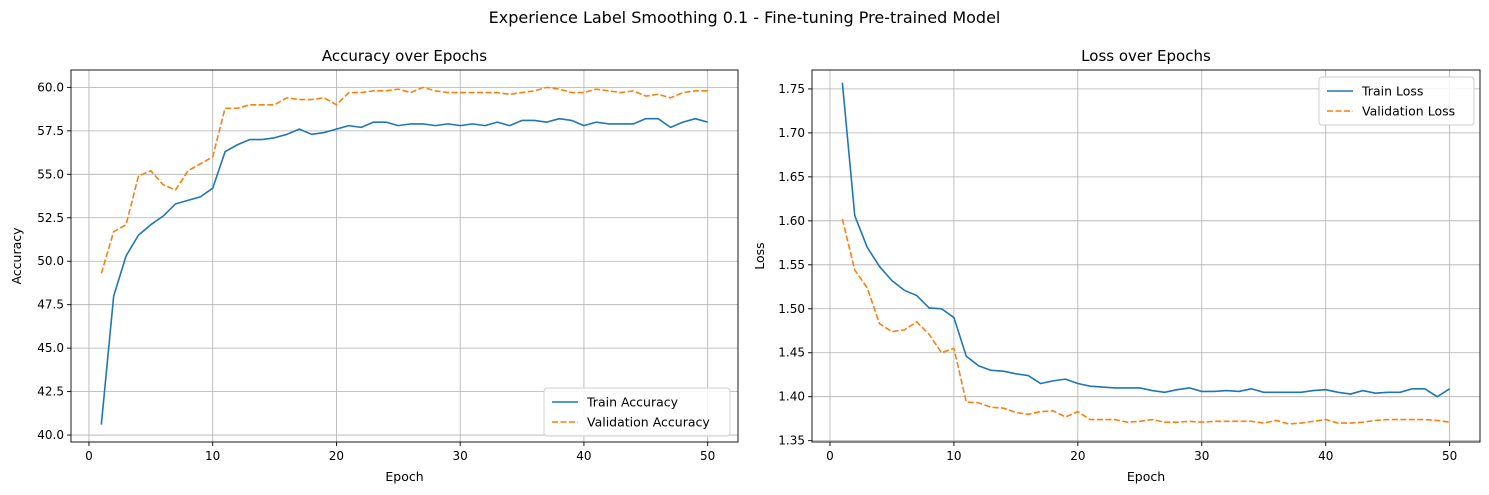 The height and width of the screenshot is (495, 1489). What do you see at coordinates (50, 131) in the screenshot?
I see `y-tick-label: 57.5` at bounding box center [50, 131].